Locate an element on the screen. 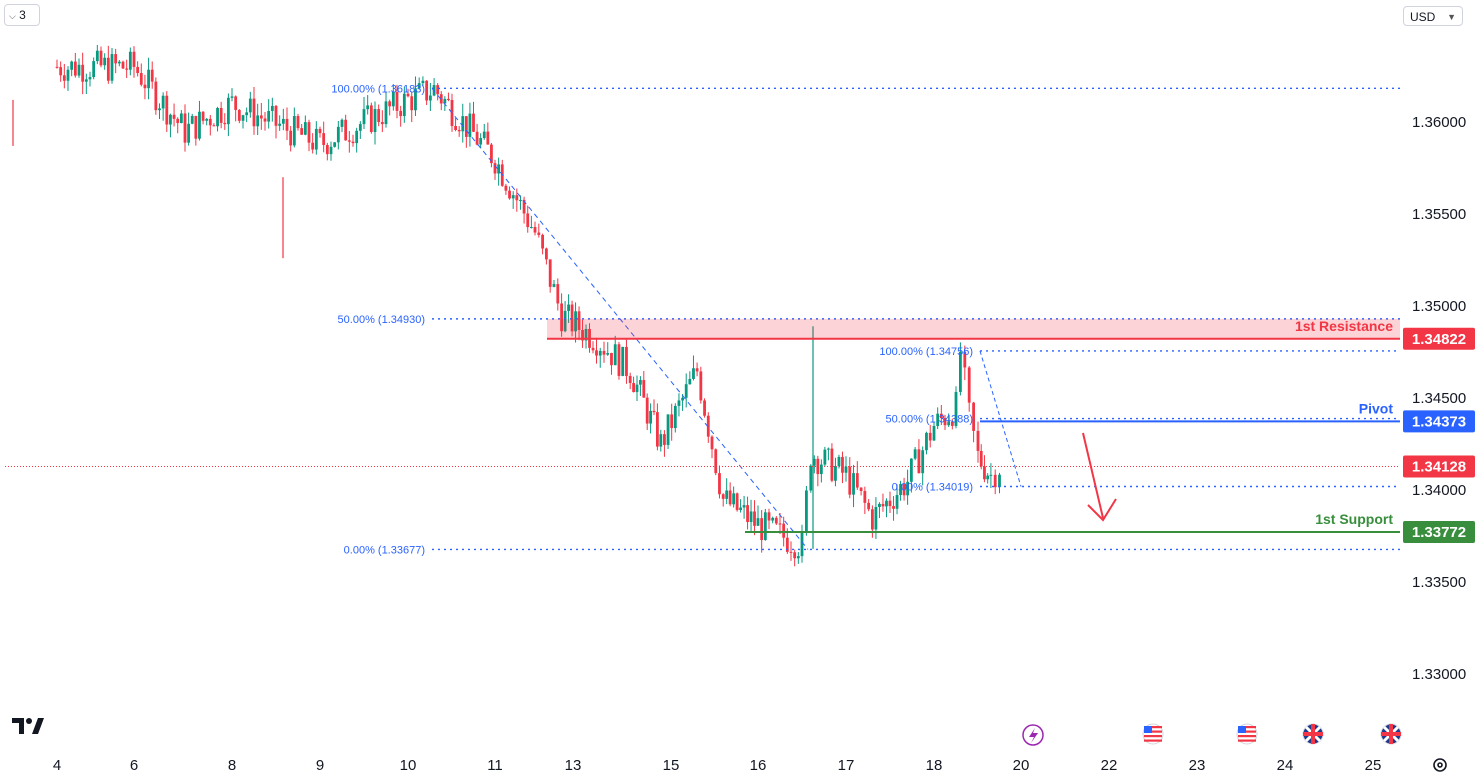  time-tick-label: 4 is located at coordinates (57, 765).